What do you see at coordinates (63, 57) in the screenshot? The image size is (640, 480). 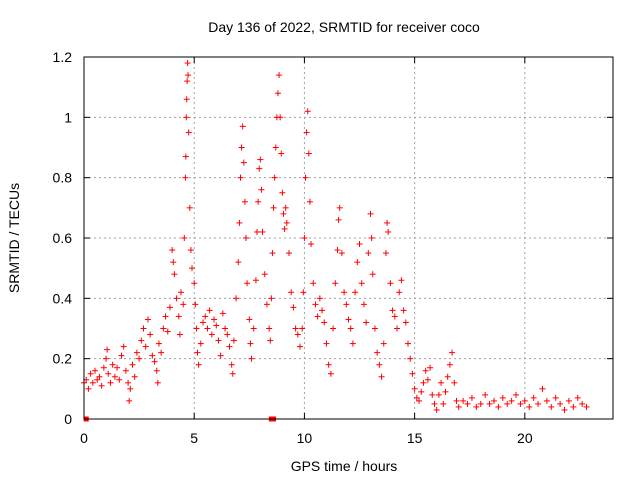 I see `y-tick-label: 1.2` at bounding box center [63, 57].